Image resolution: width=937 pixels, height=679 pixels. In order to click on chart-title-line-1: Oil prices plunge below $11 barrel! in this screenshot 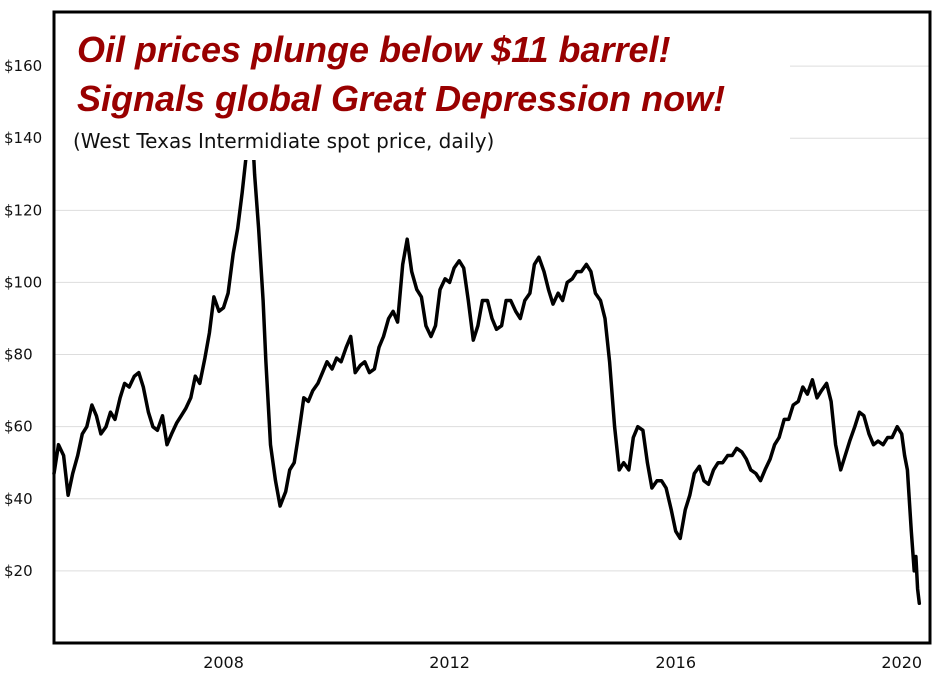, I will do `click(374, 49)`.